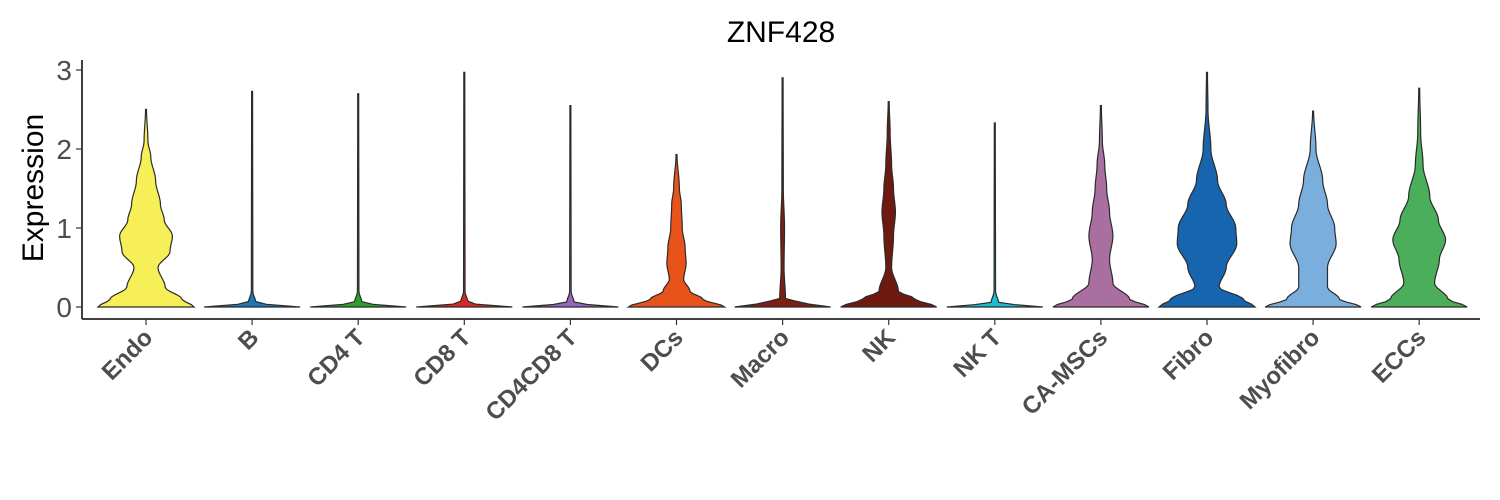 The height and width of the screenshot is (500, 1500). Describe the element at coordinates (676, 230) in the screenshot. I see `violin-dcs` at that location.